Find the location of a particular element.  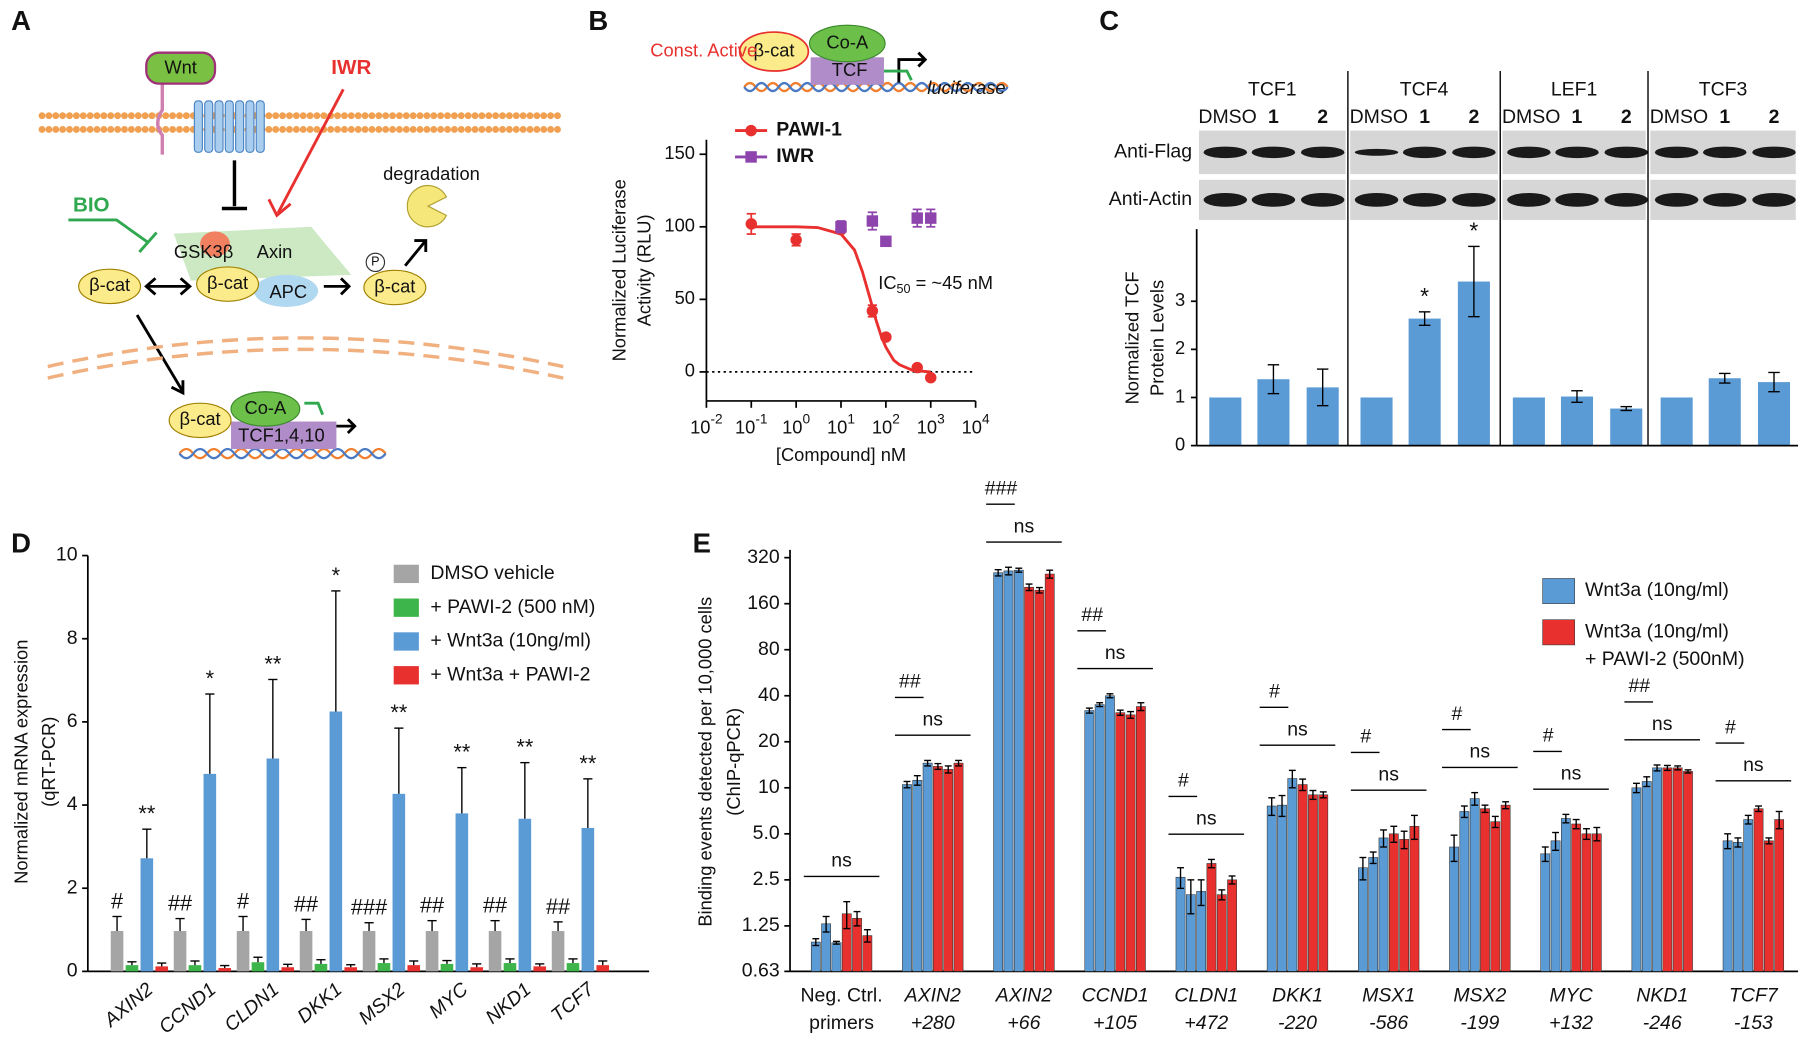

y-tick-label: 8 is located at coordinates (72, 638).